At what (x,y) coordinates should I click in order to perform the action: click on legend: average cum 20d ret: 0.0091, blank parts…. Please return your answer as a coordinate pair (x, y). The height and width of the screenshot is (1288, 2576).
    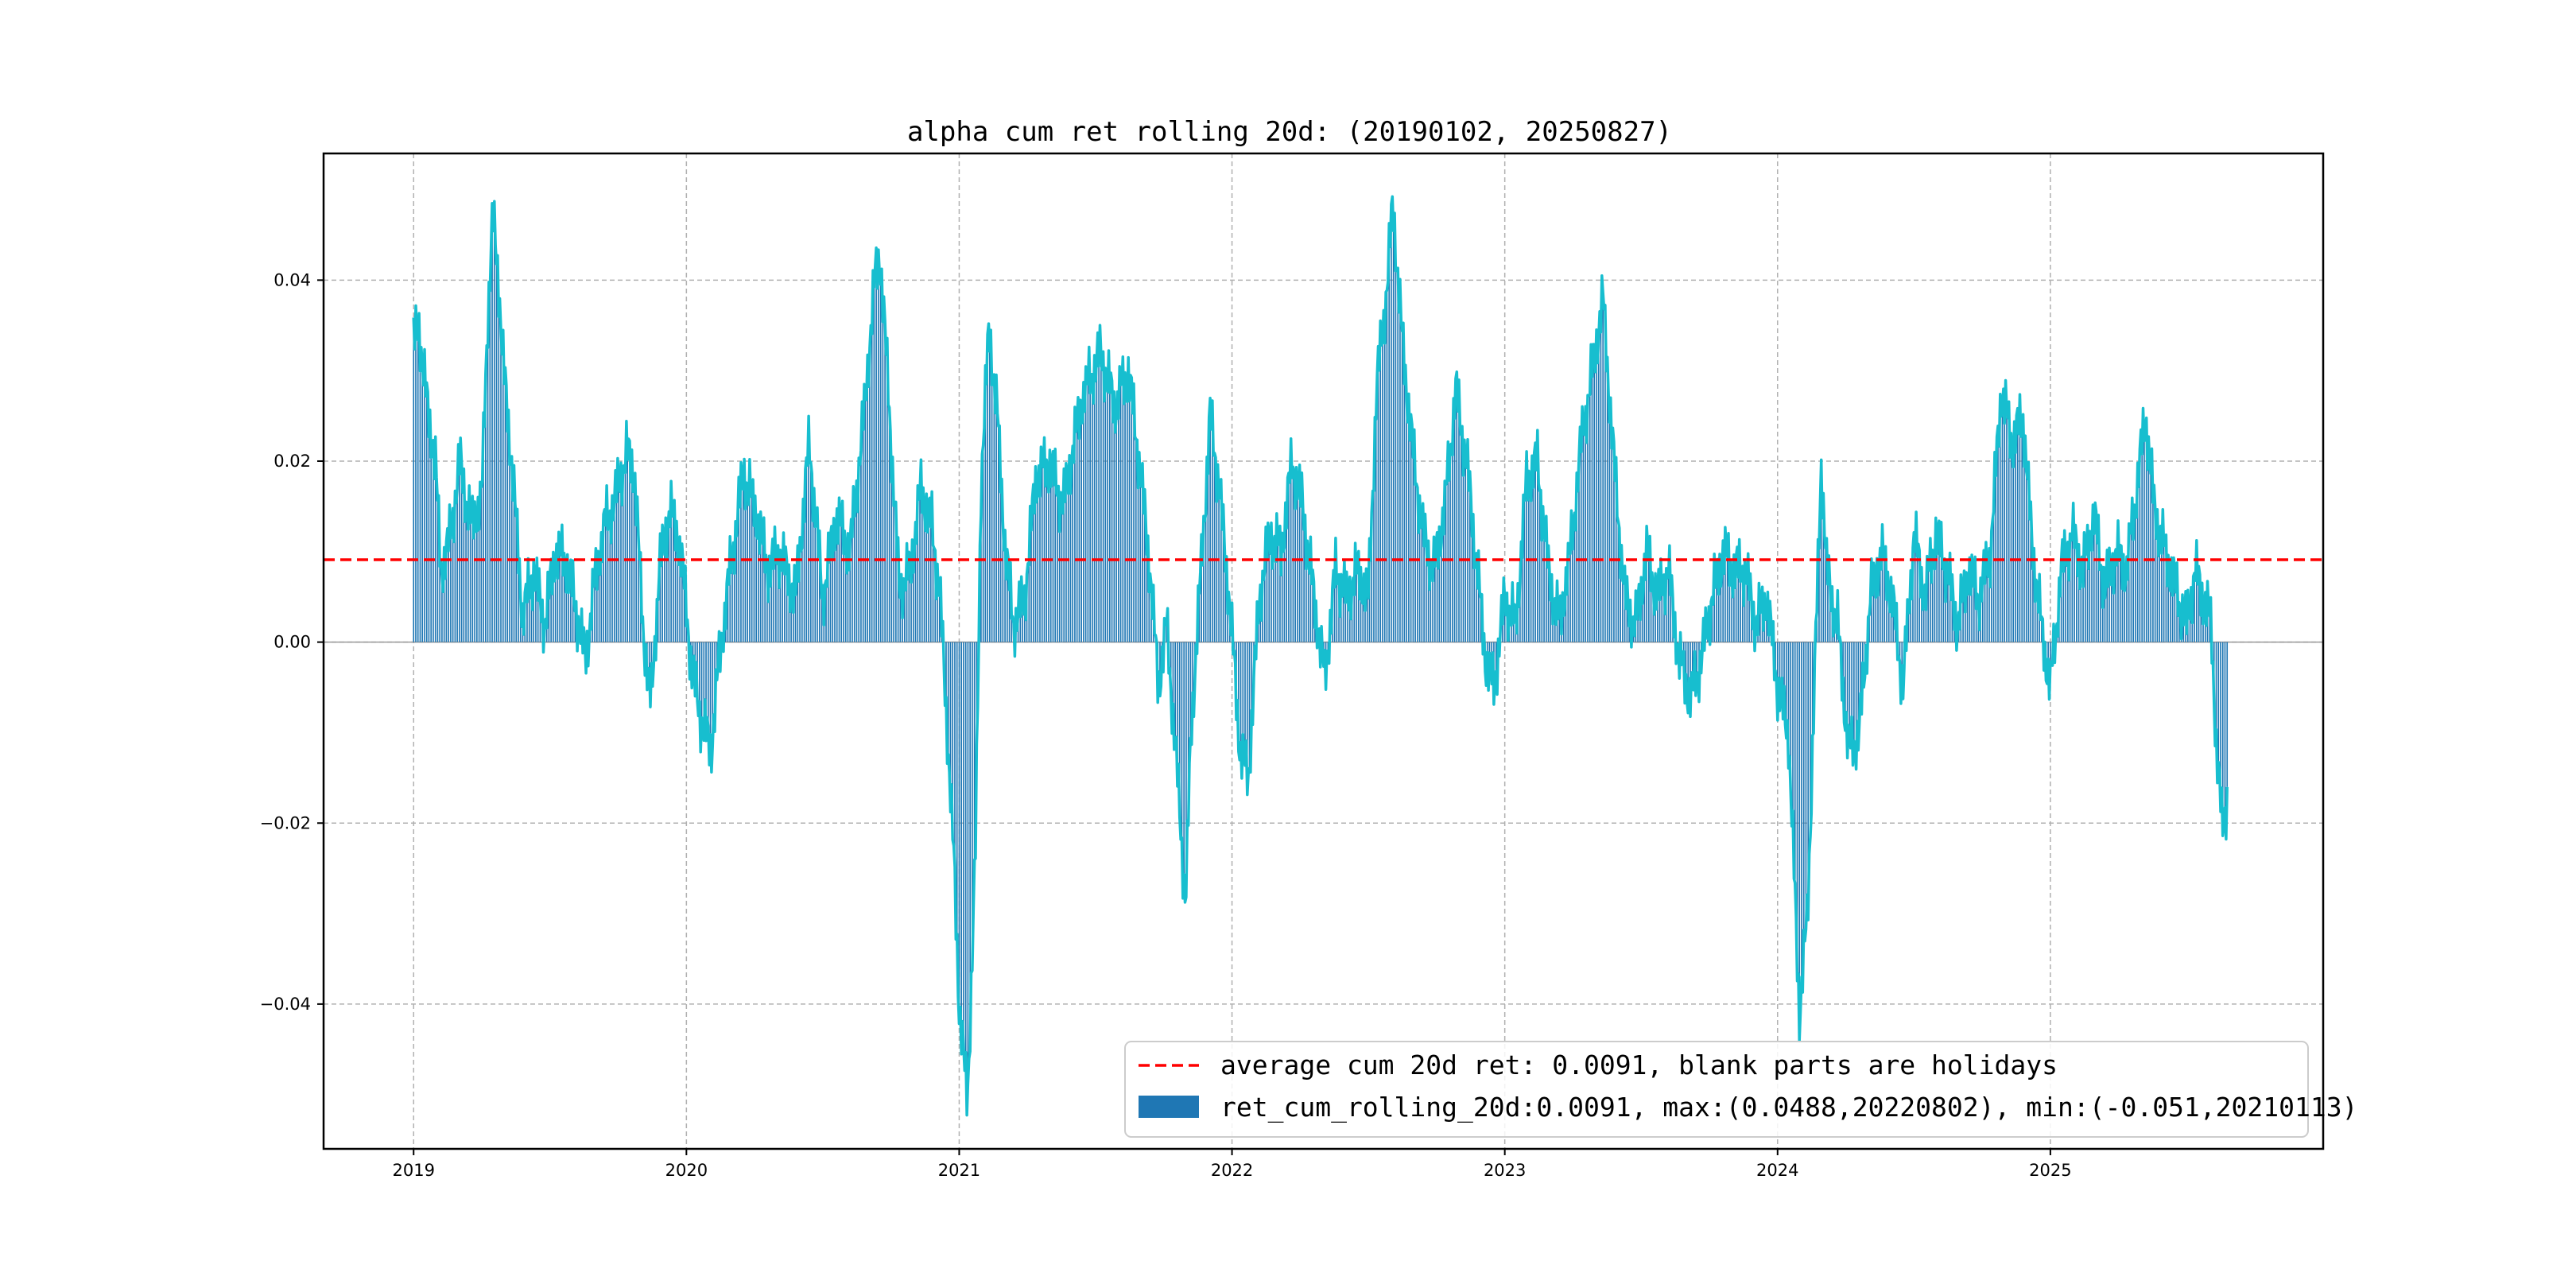
    Looking at the image, I should click on (1741, 1089).